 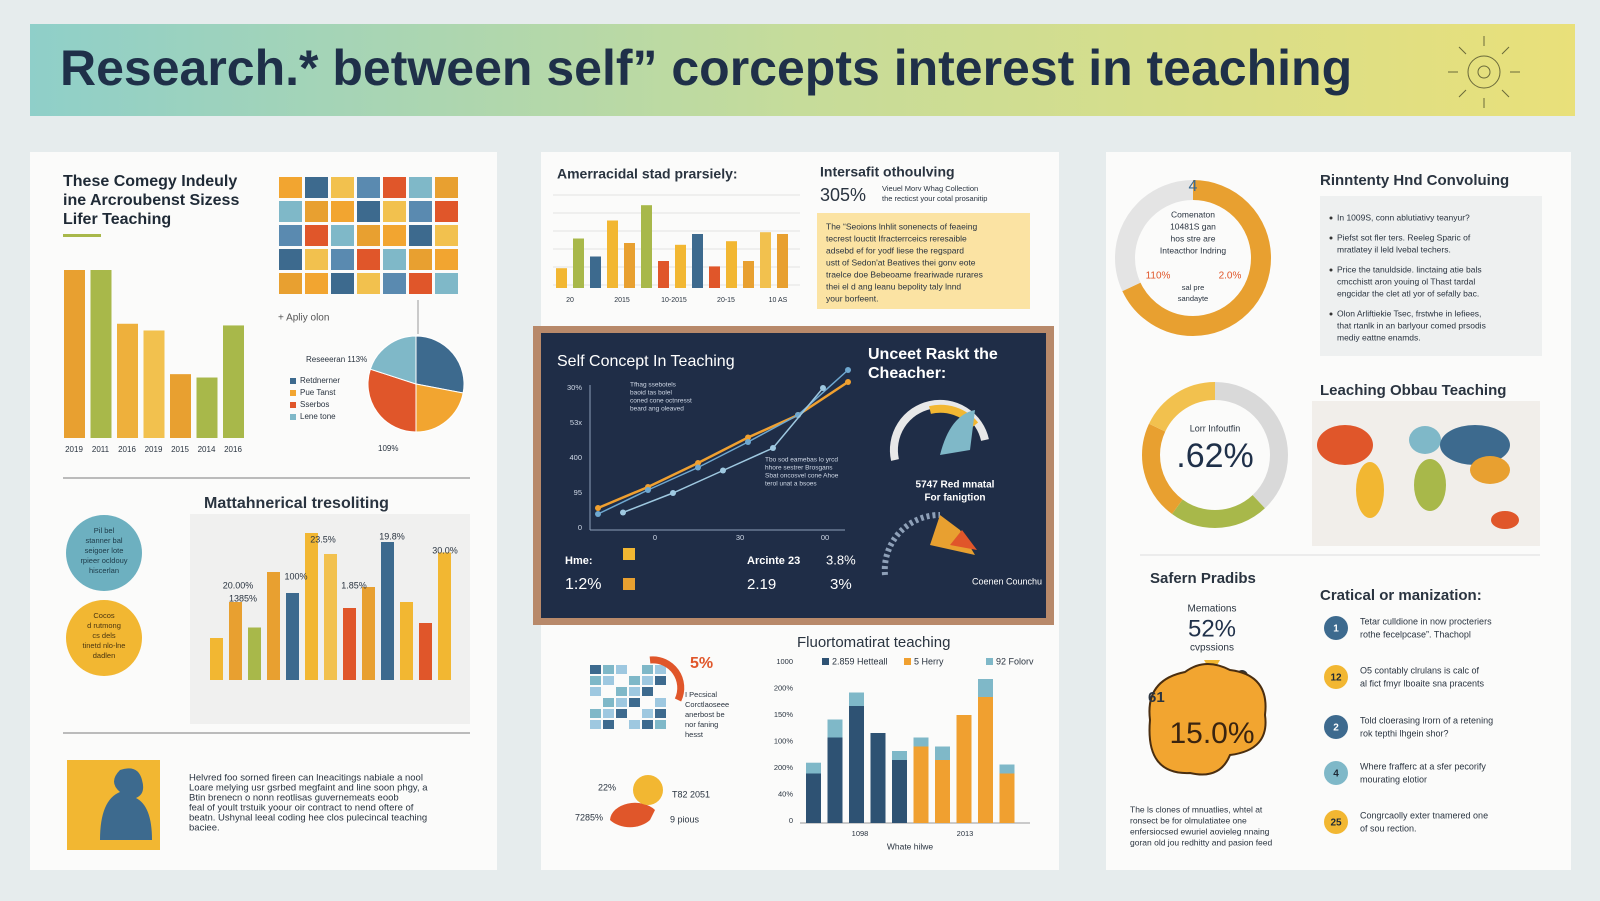 What do you see at coordinates (1406, 281) in the screenshot?
I see `label: cmcchistt aron youing ol Thast tardal` at bounding box center [1406, 281].